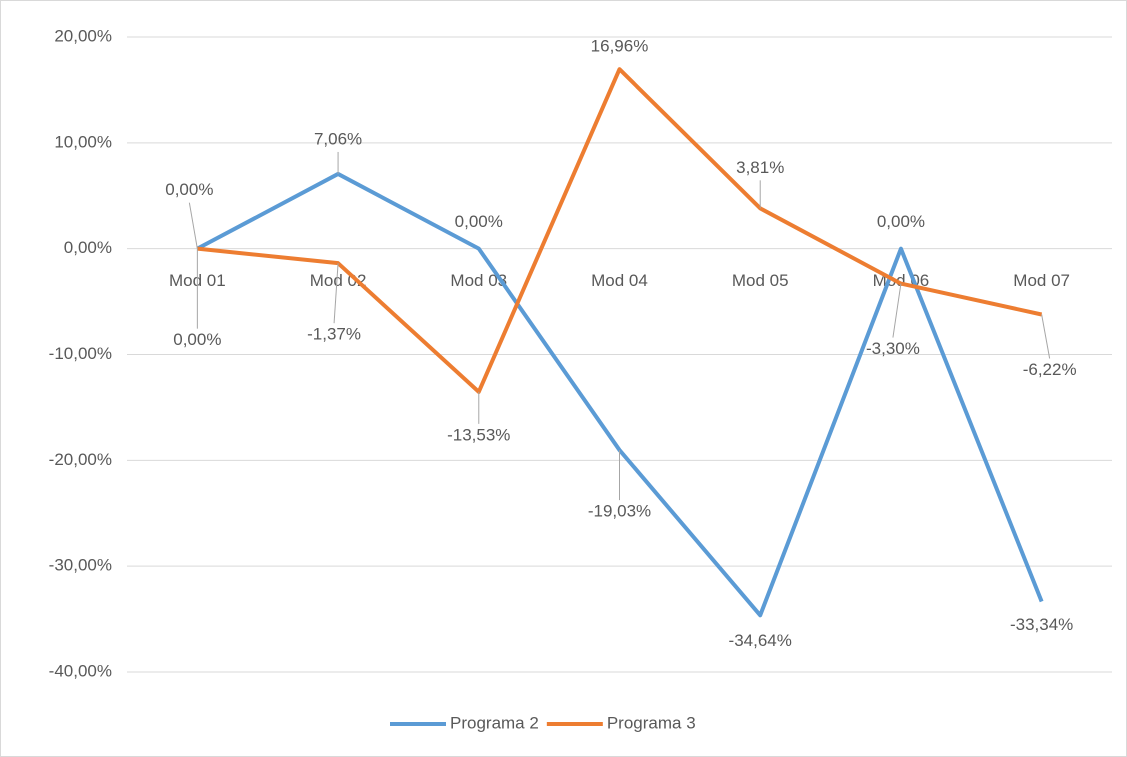  Describe the element at coordinates (619, 511) in the screenshot. I see `data-label: -19,03%` at that location.